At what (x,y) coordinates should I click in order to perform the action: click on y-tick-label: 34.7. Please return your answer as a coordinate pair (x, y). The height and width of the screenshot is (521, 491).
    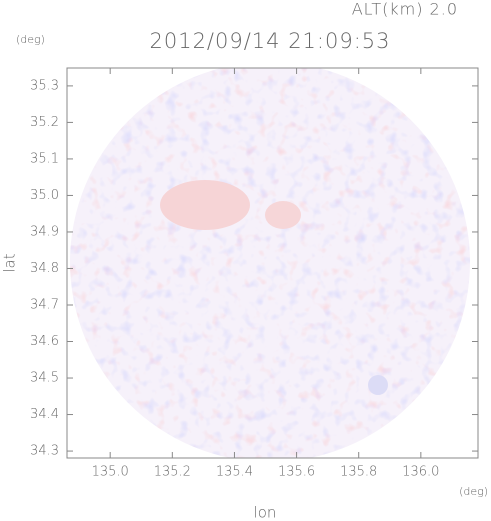
    Looking at the image, I should click on (44, 304).